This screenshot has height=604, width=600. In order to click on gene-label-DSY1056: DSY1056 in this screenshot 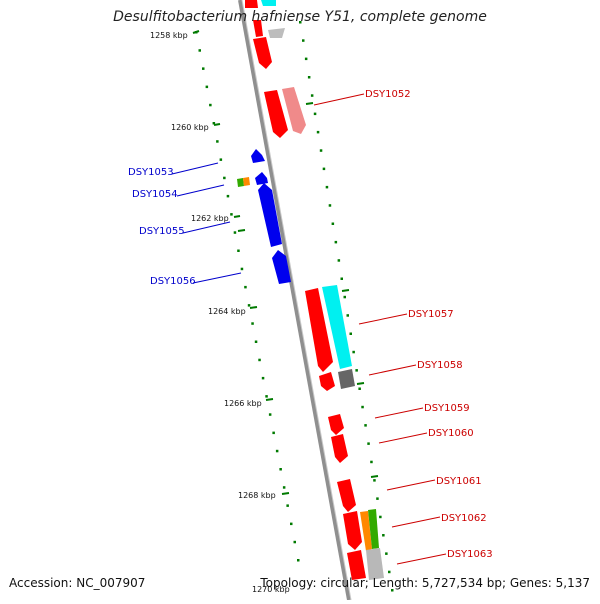, I will do `click(173, 281)`.